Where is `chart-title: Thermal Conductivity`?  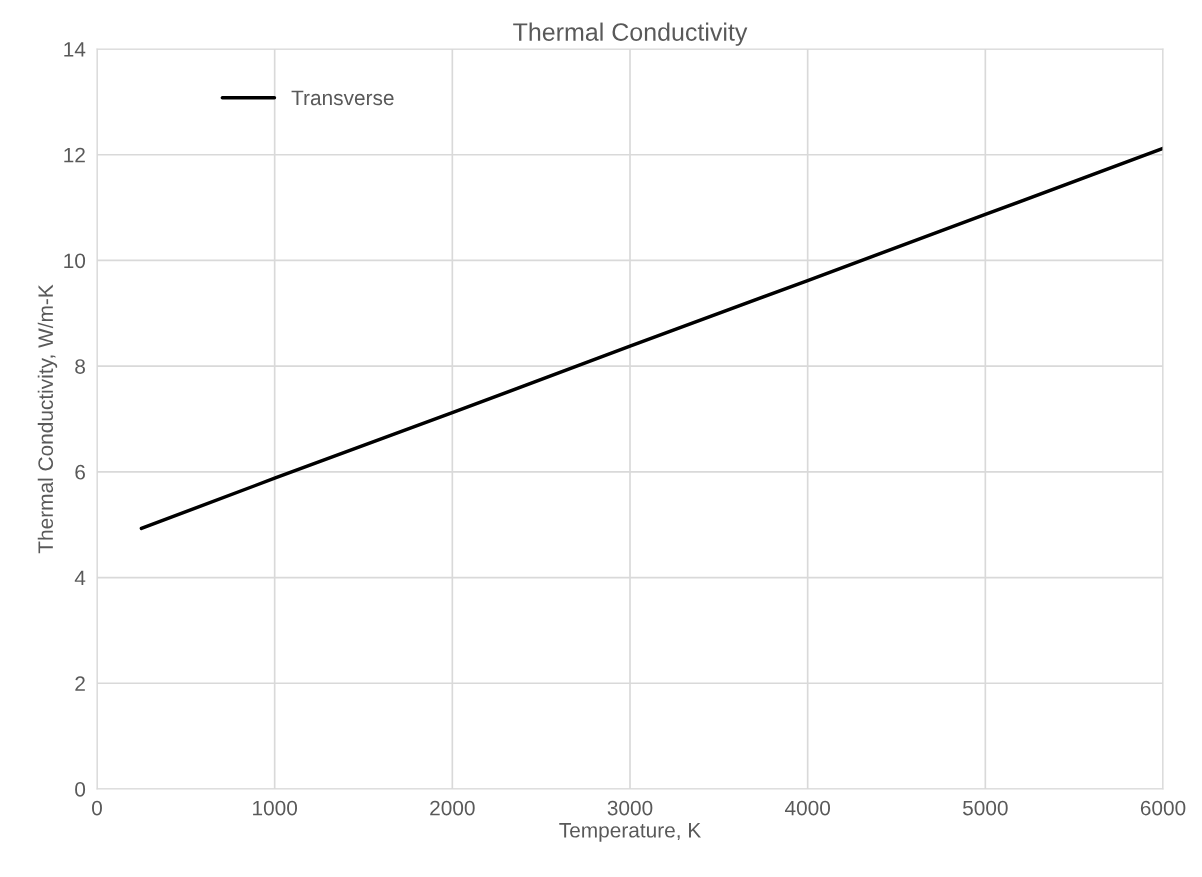
chart-title: Thermal Conductivity is located at coordinates (630, 34).